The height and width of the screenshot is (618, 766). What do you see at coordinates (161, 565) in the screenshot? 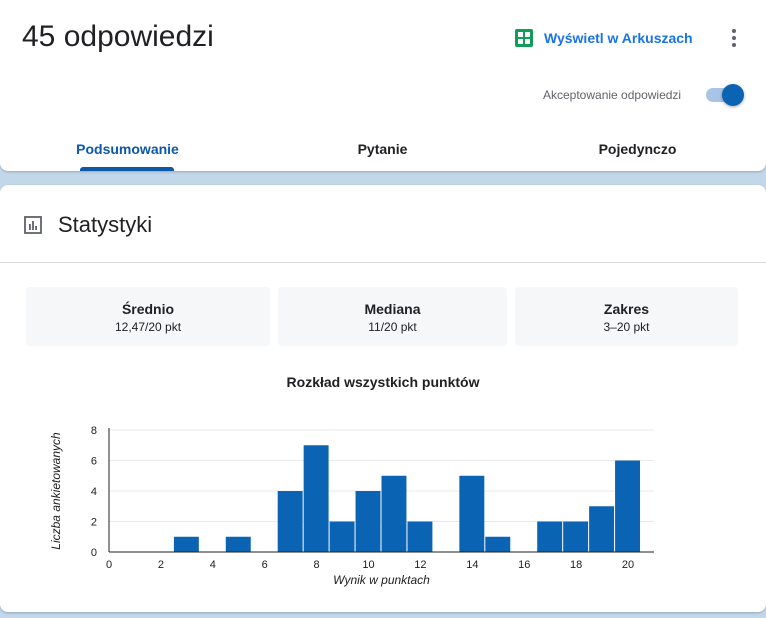
I see `x-tick-label: 2` at bounding box center [161, 565].